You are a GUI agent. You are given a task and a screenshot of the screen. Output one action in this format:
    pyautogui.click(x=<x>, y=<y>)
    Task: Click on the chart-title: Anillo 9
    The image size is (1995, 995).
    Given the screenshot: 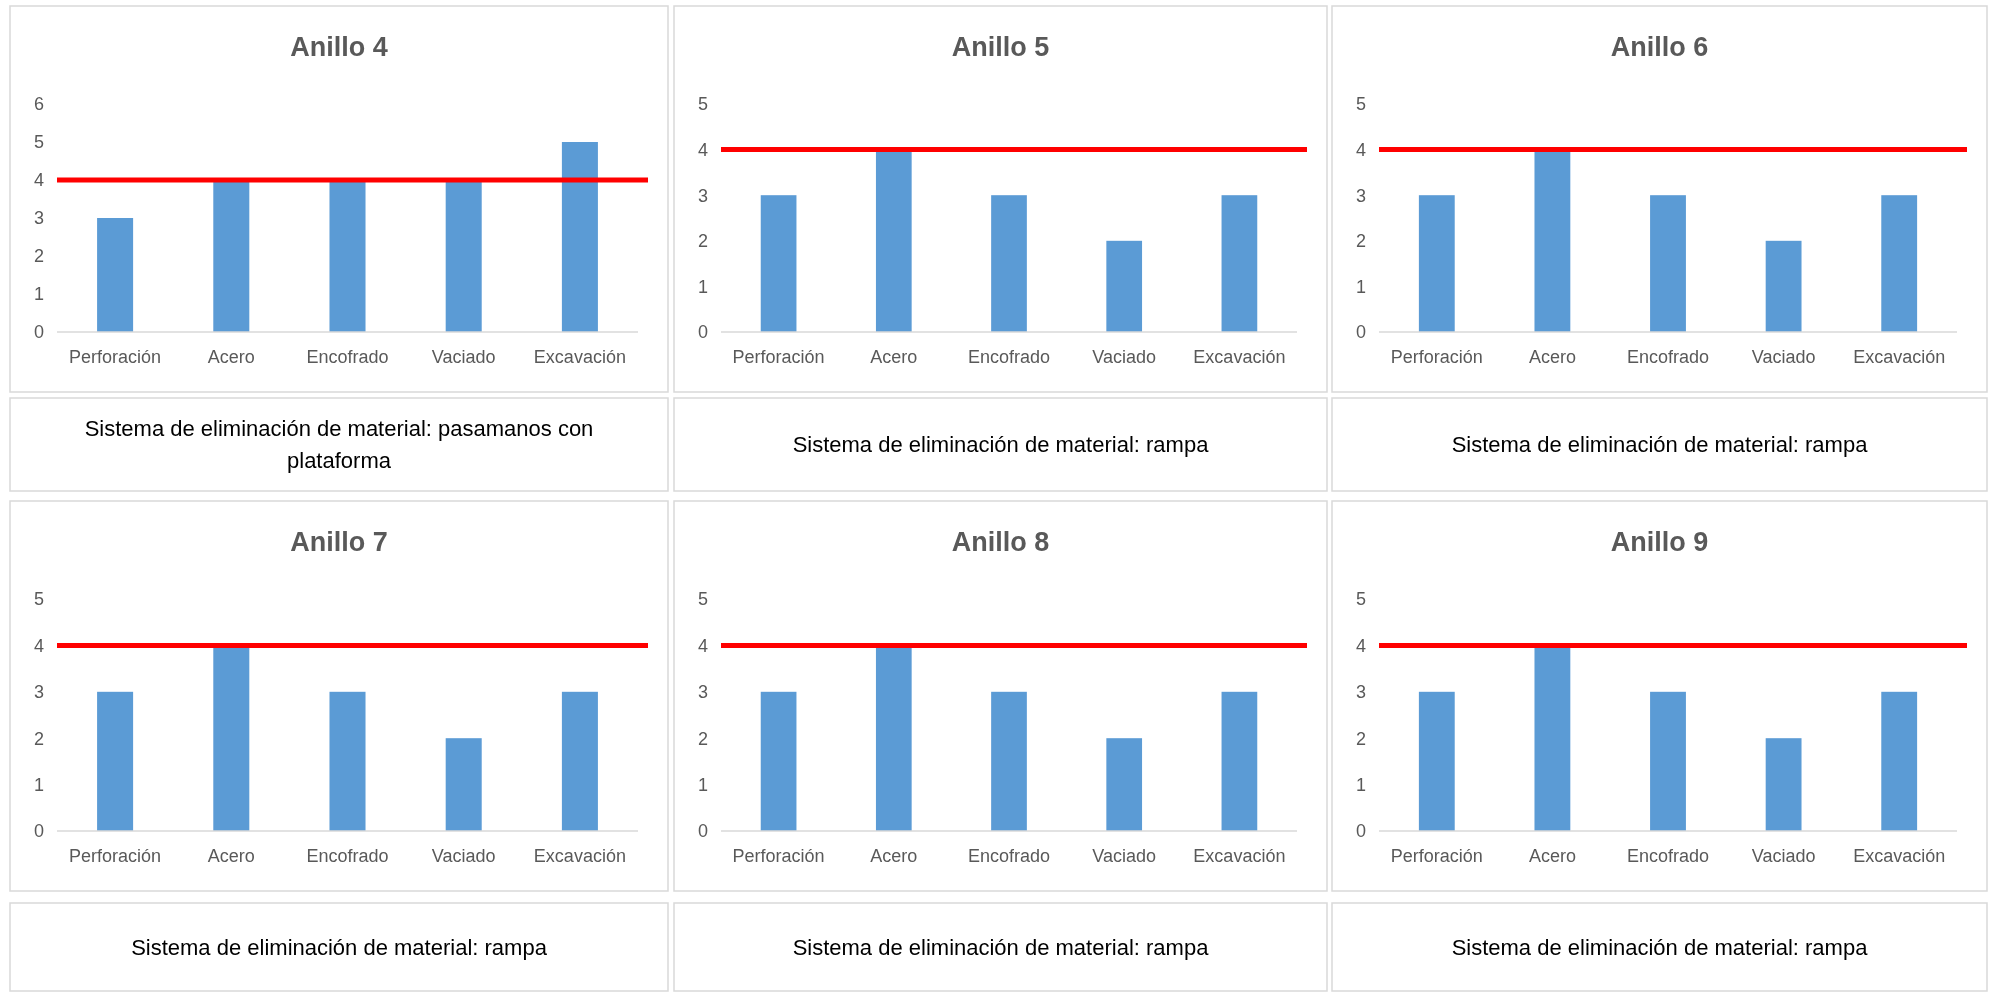 What is the action you would take?
    pyautogui.click(x=1659, y=542)
    